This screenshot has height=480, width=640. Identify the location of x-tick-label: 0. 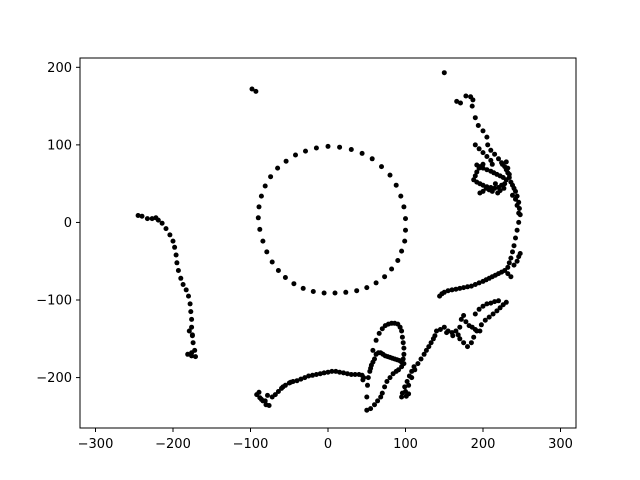
(328, 444).